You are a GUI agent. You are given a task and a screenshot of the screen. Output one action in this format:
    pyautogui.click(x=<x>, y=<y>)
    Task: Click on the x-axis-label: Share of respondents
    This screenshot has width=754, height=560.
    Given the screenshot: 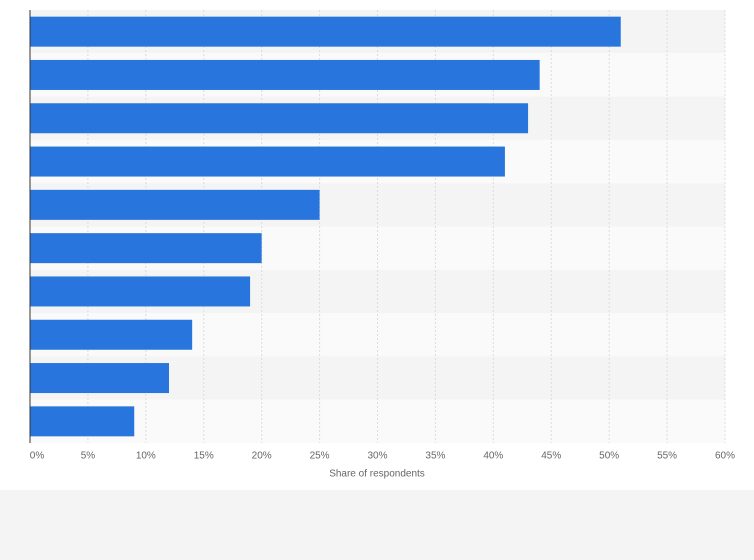 What is the action you would take?
    pyautogui.click(x=377, y=474)
    